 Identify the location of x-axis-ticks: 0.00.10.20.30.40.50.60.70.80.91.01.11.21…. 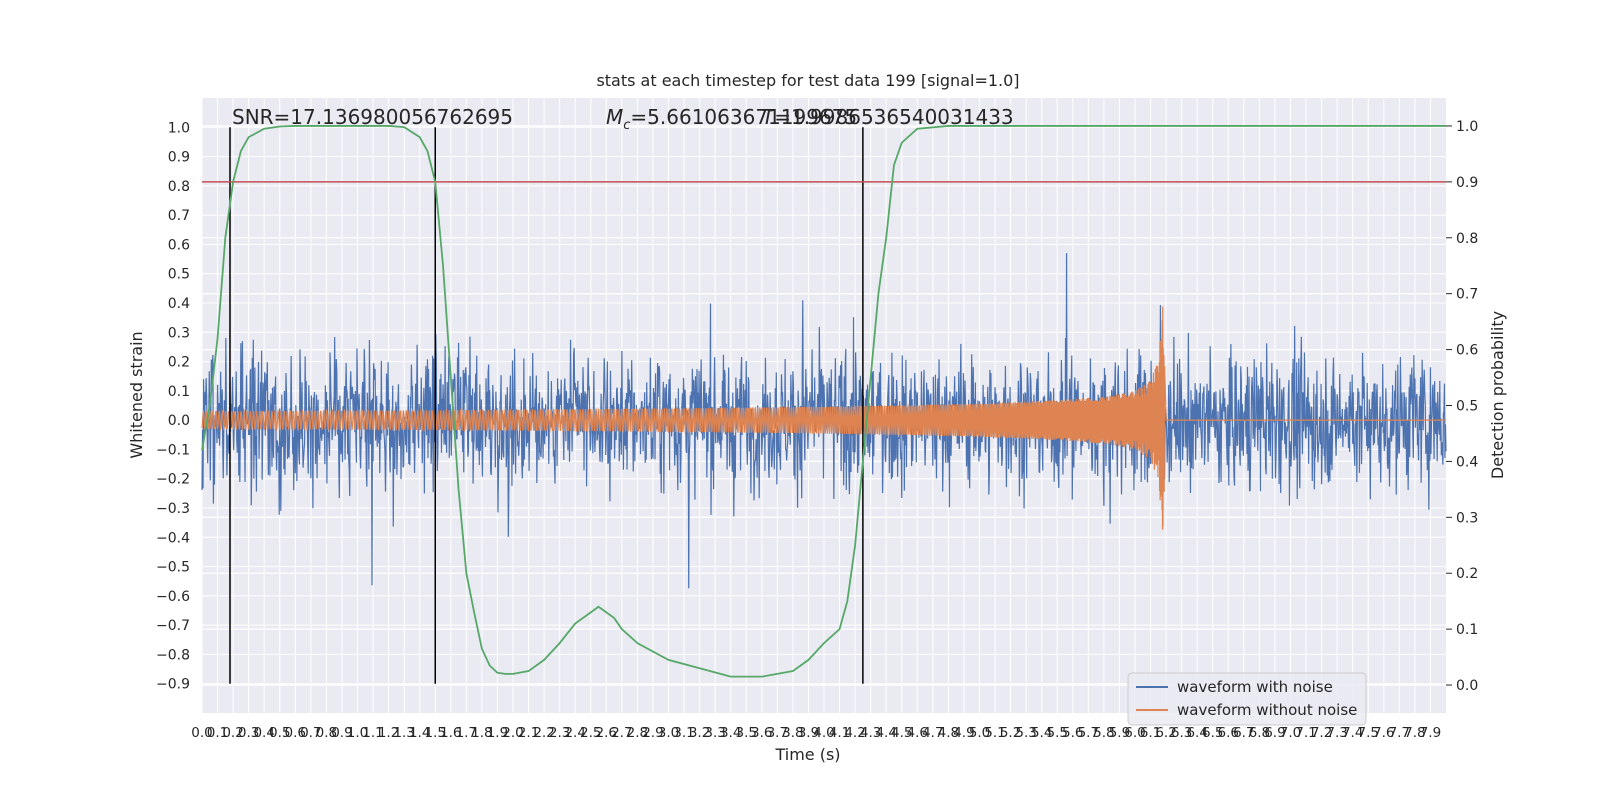
(816, 733).